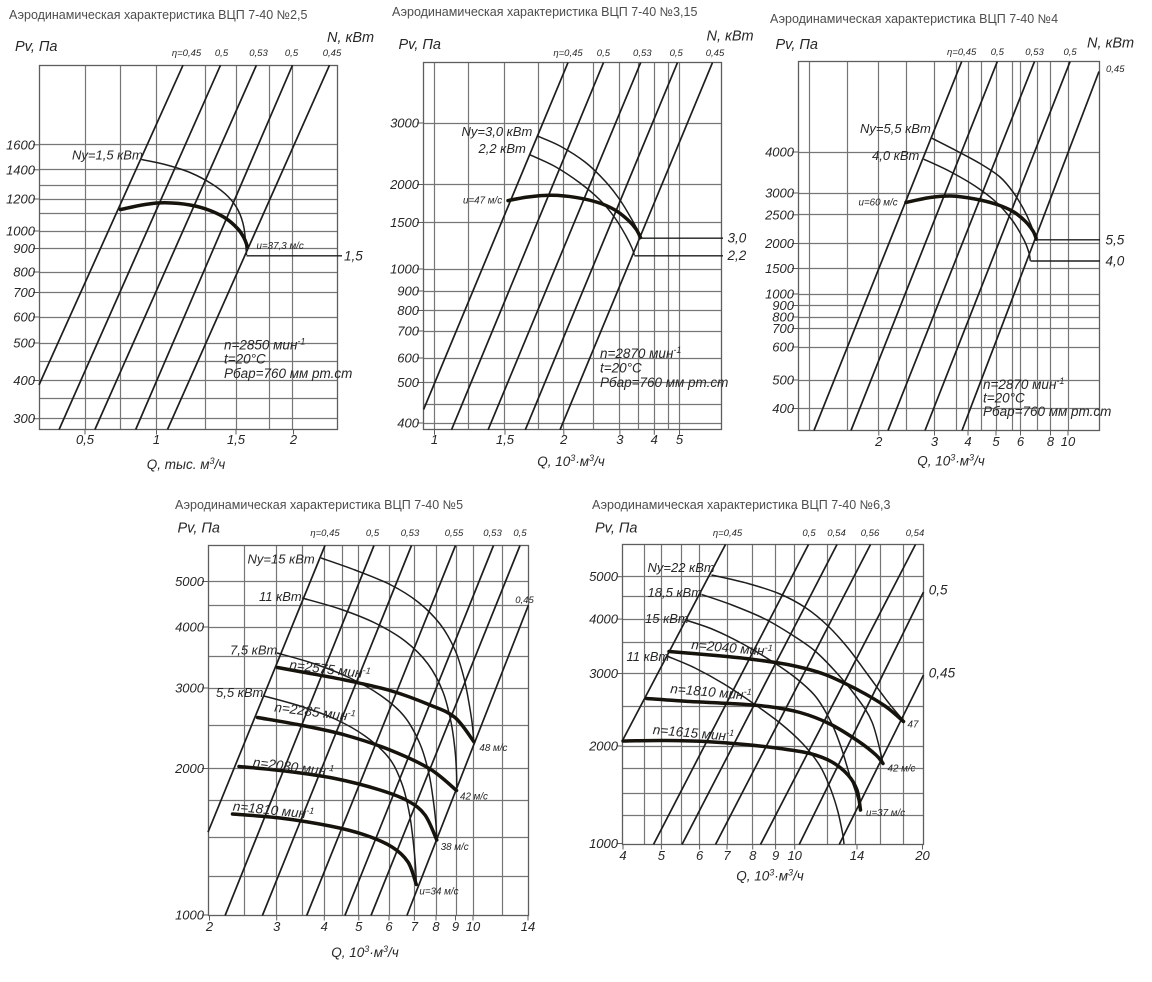 The image size is (1152, 982). What do you see at coordinates (780, 152) in the screenshot?
I see `svg-text: 4000` at bounding box center [780, 152].